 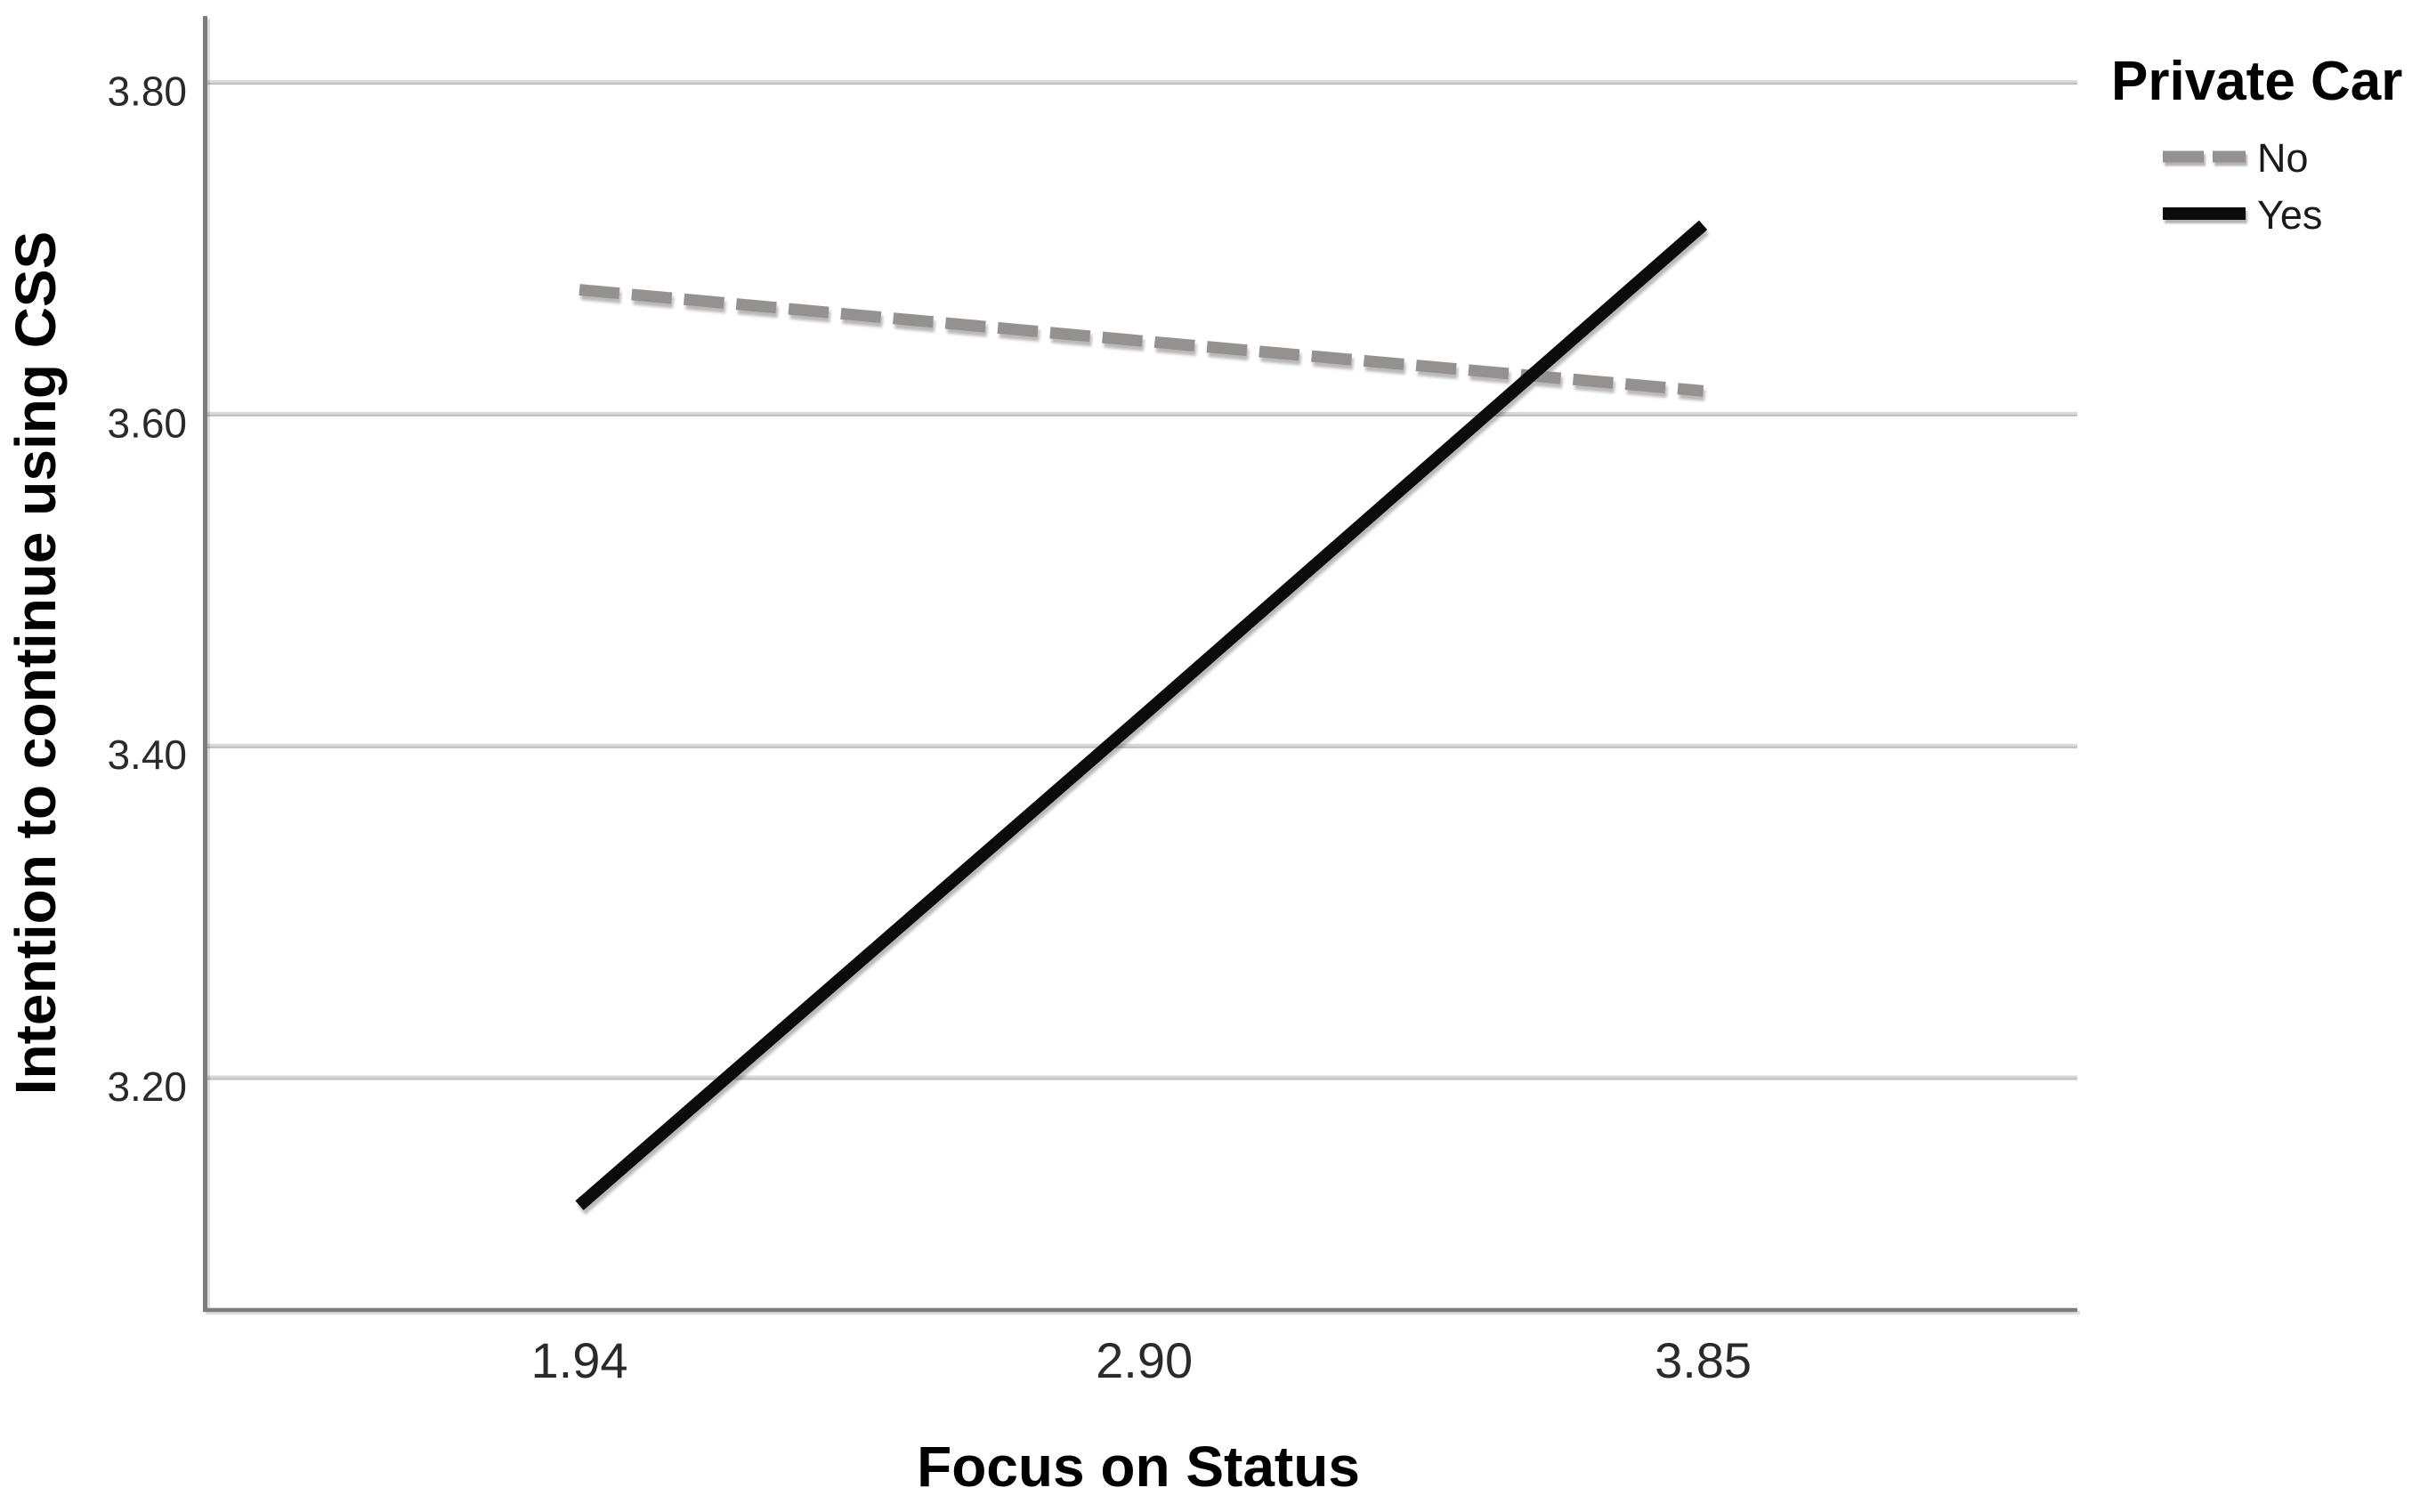 What do you see at coordinates (147, 589) in the screenshot?
I see `y-tick-labels: 3.80 3.60 3.40 3.20` at bounding box center [147, 589].